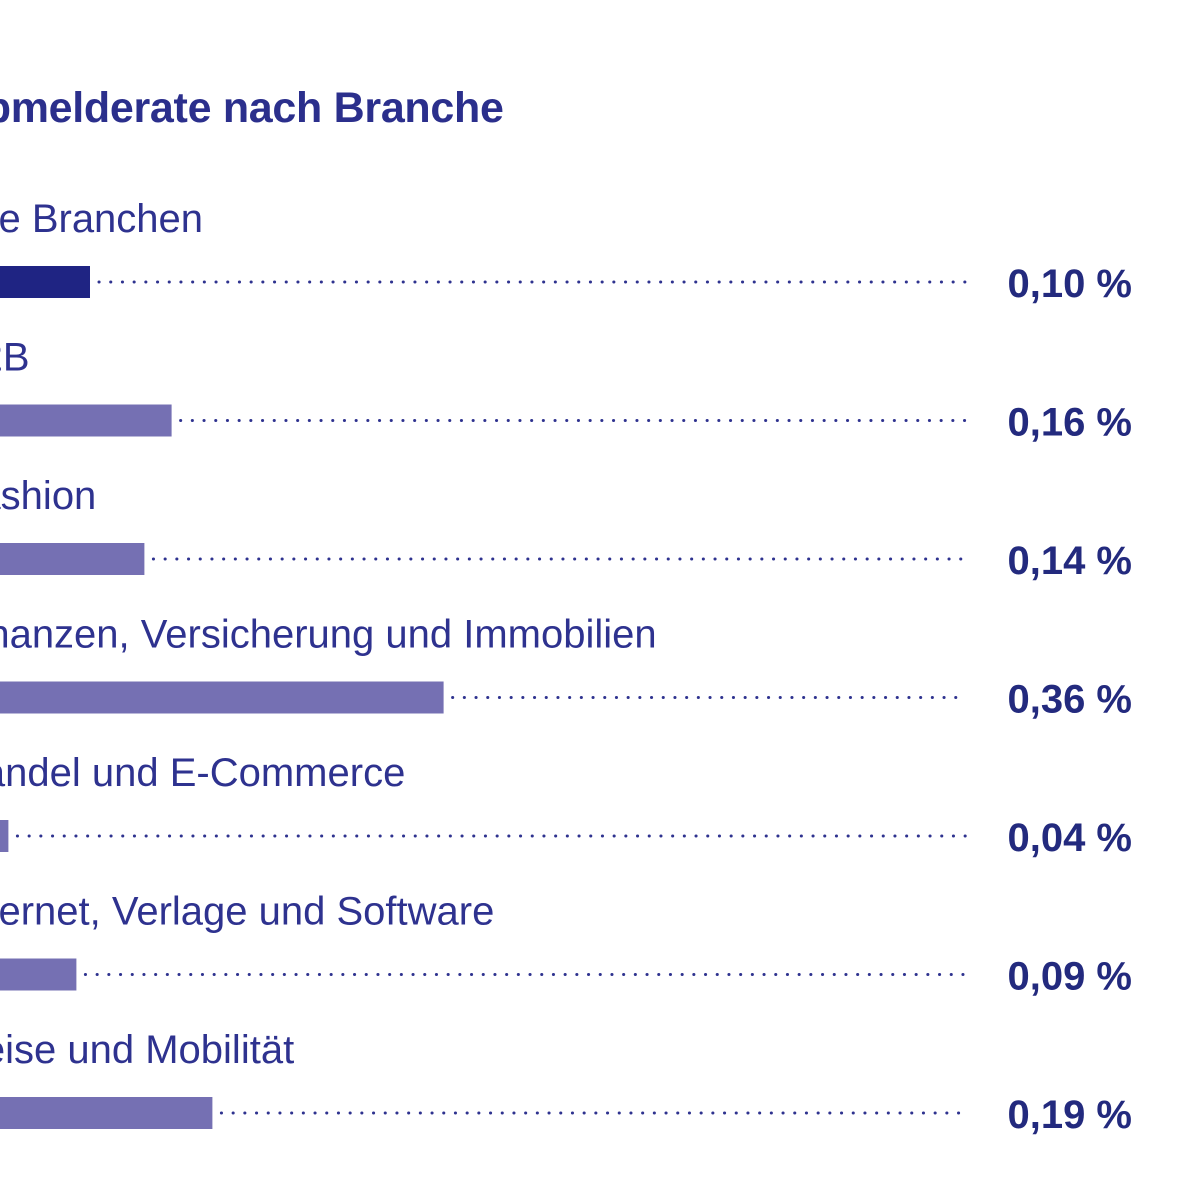  I want to click on category-label: Reise und Mobilität, so click(147, 1050).